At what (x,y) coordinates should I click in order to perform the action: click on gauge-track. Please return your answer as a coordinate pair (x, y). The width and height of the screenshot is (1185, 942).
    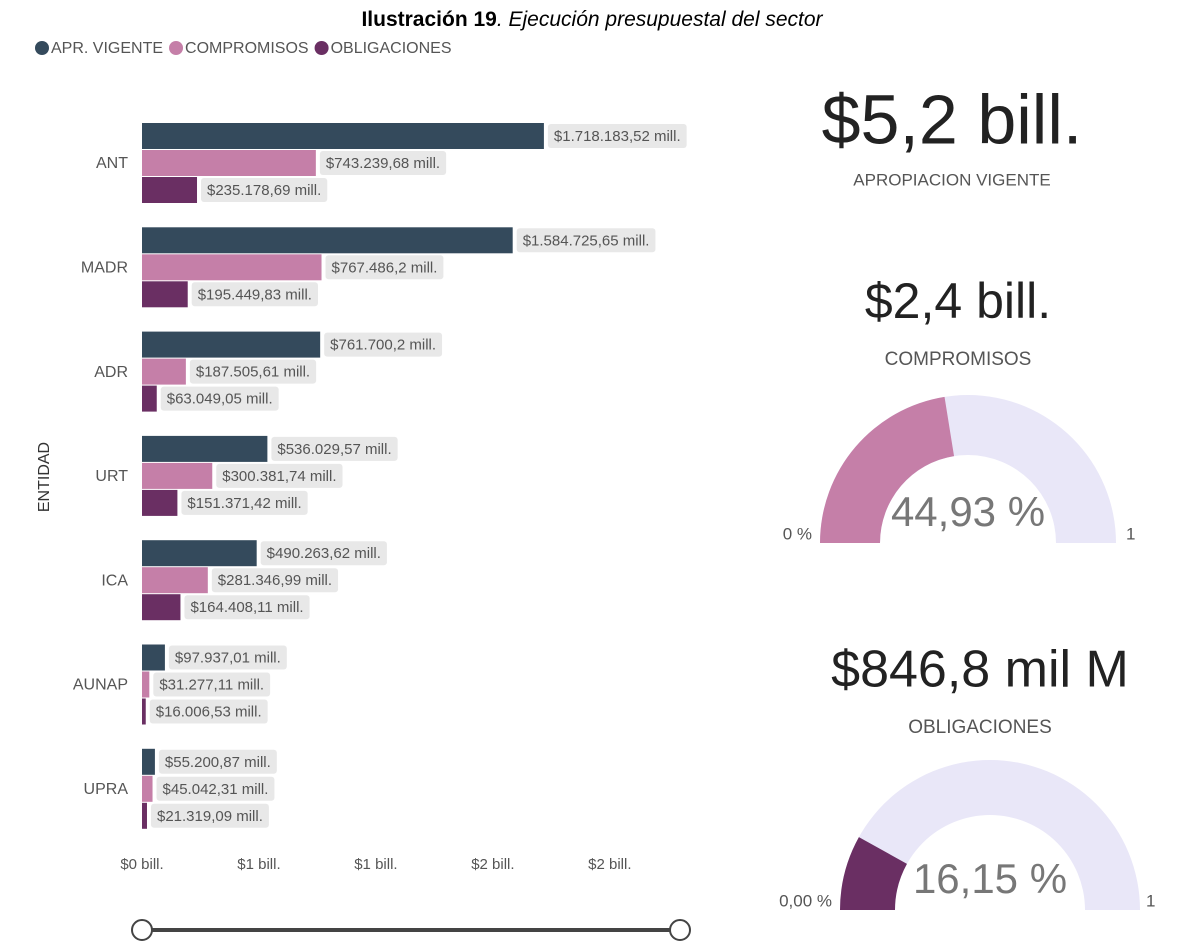
    Looking at the image, I should click on (990, 835).